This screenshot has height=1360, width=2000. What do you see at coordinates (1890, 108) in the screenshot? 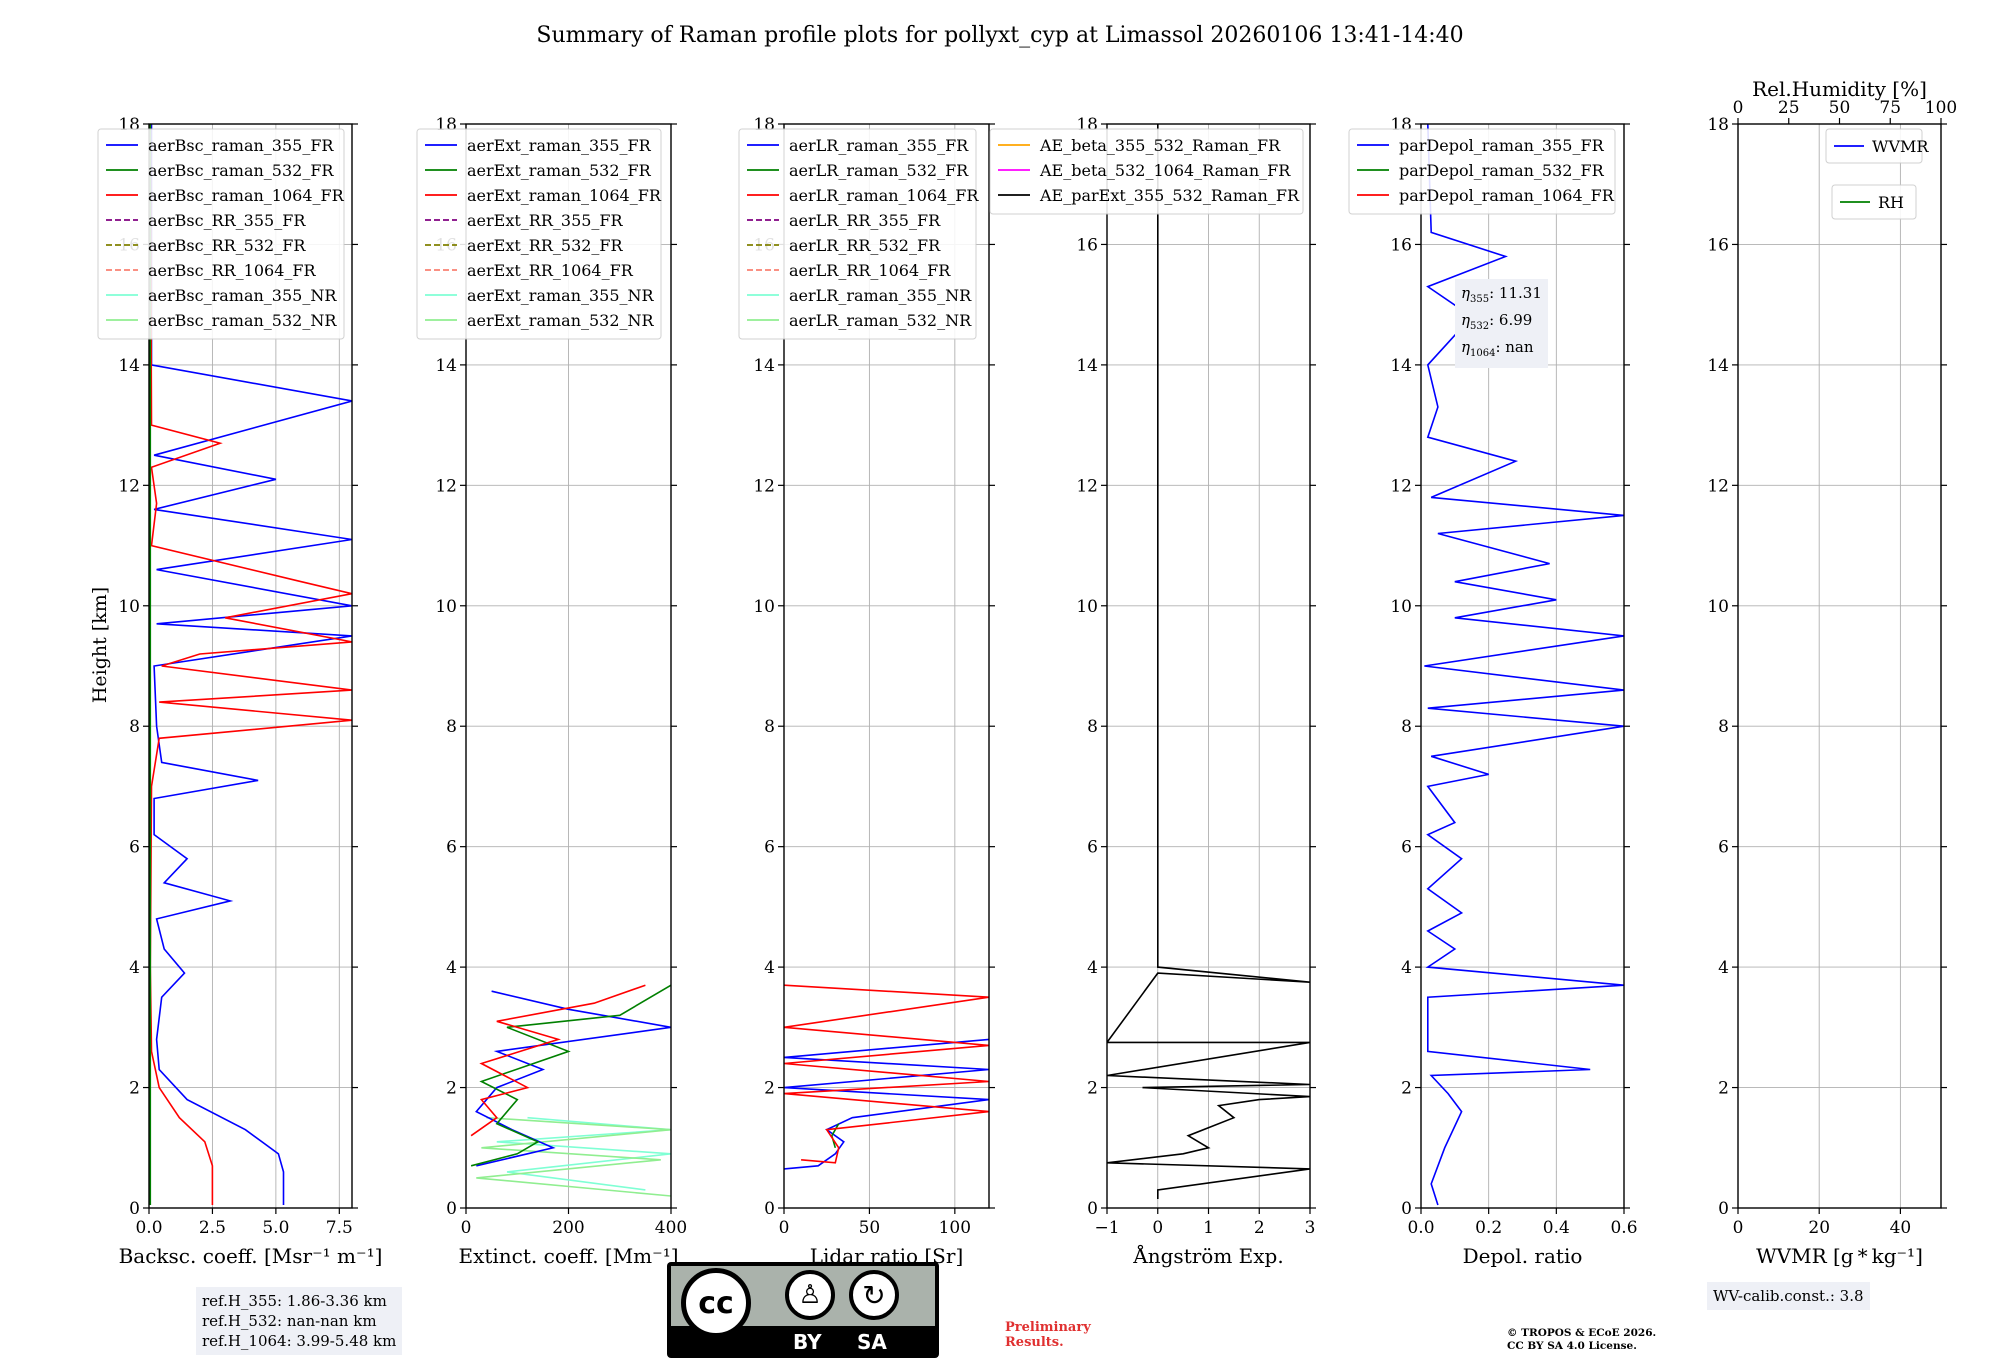
I see `top-x-tick-label: 75` at bounding box center [1890, 108].